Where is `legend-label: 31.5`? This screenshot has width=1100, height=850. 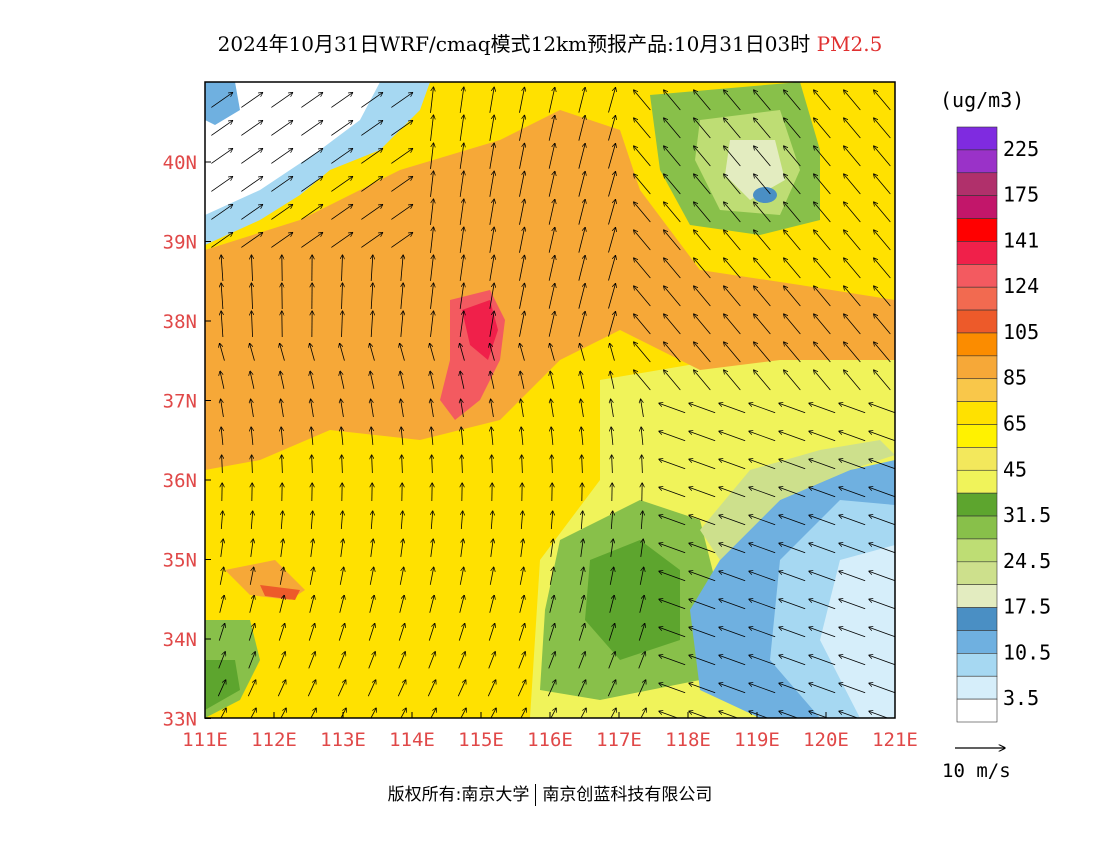
legend-label: 31.5 is located at coordinates (1027, 515).